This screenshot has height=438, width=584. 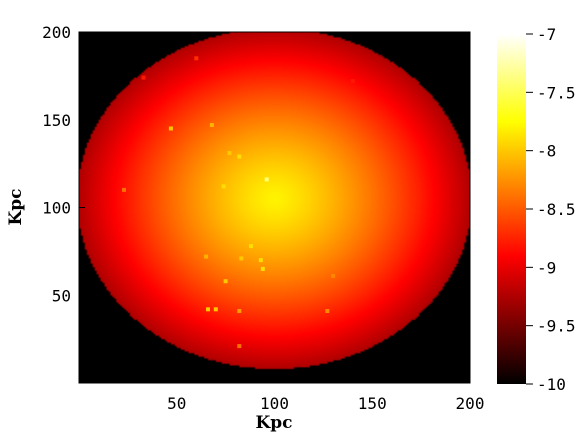 What do you see at coordinates (546, 34) in the screenshot?
I see `colorbar-tick-label: -7` at bounding box center [546, 34].